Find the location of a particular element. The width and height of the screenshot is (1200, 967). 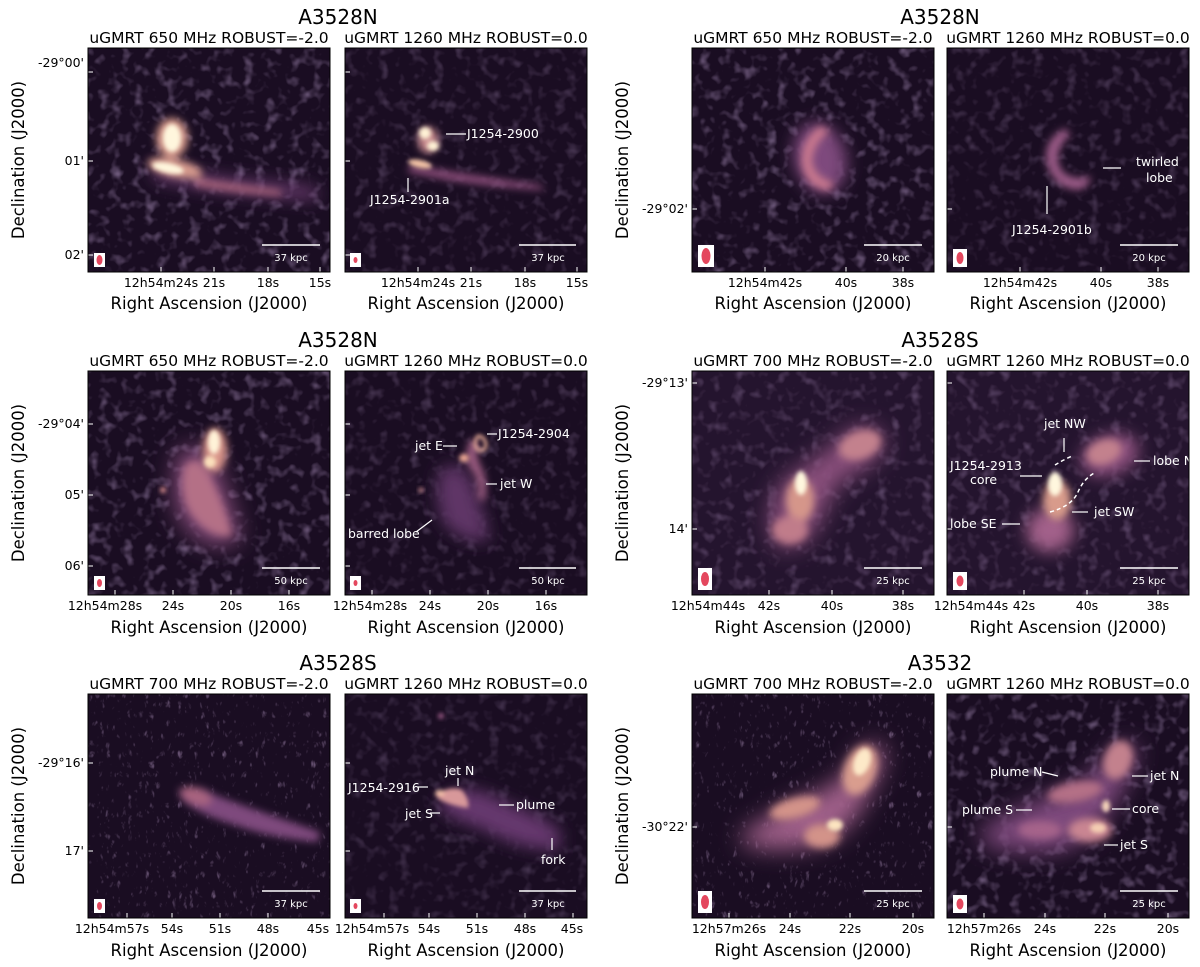

source-label: barred lobe is located at coordinates (384, 533).